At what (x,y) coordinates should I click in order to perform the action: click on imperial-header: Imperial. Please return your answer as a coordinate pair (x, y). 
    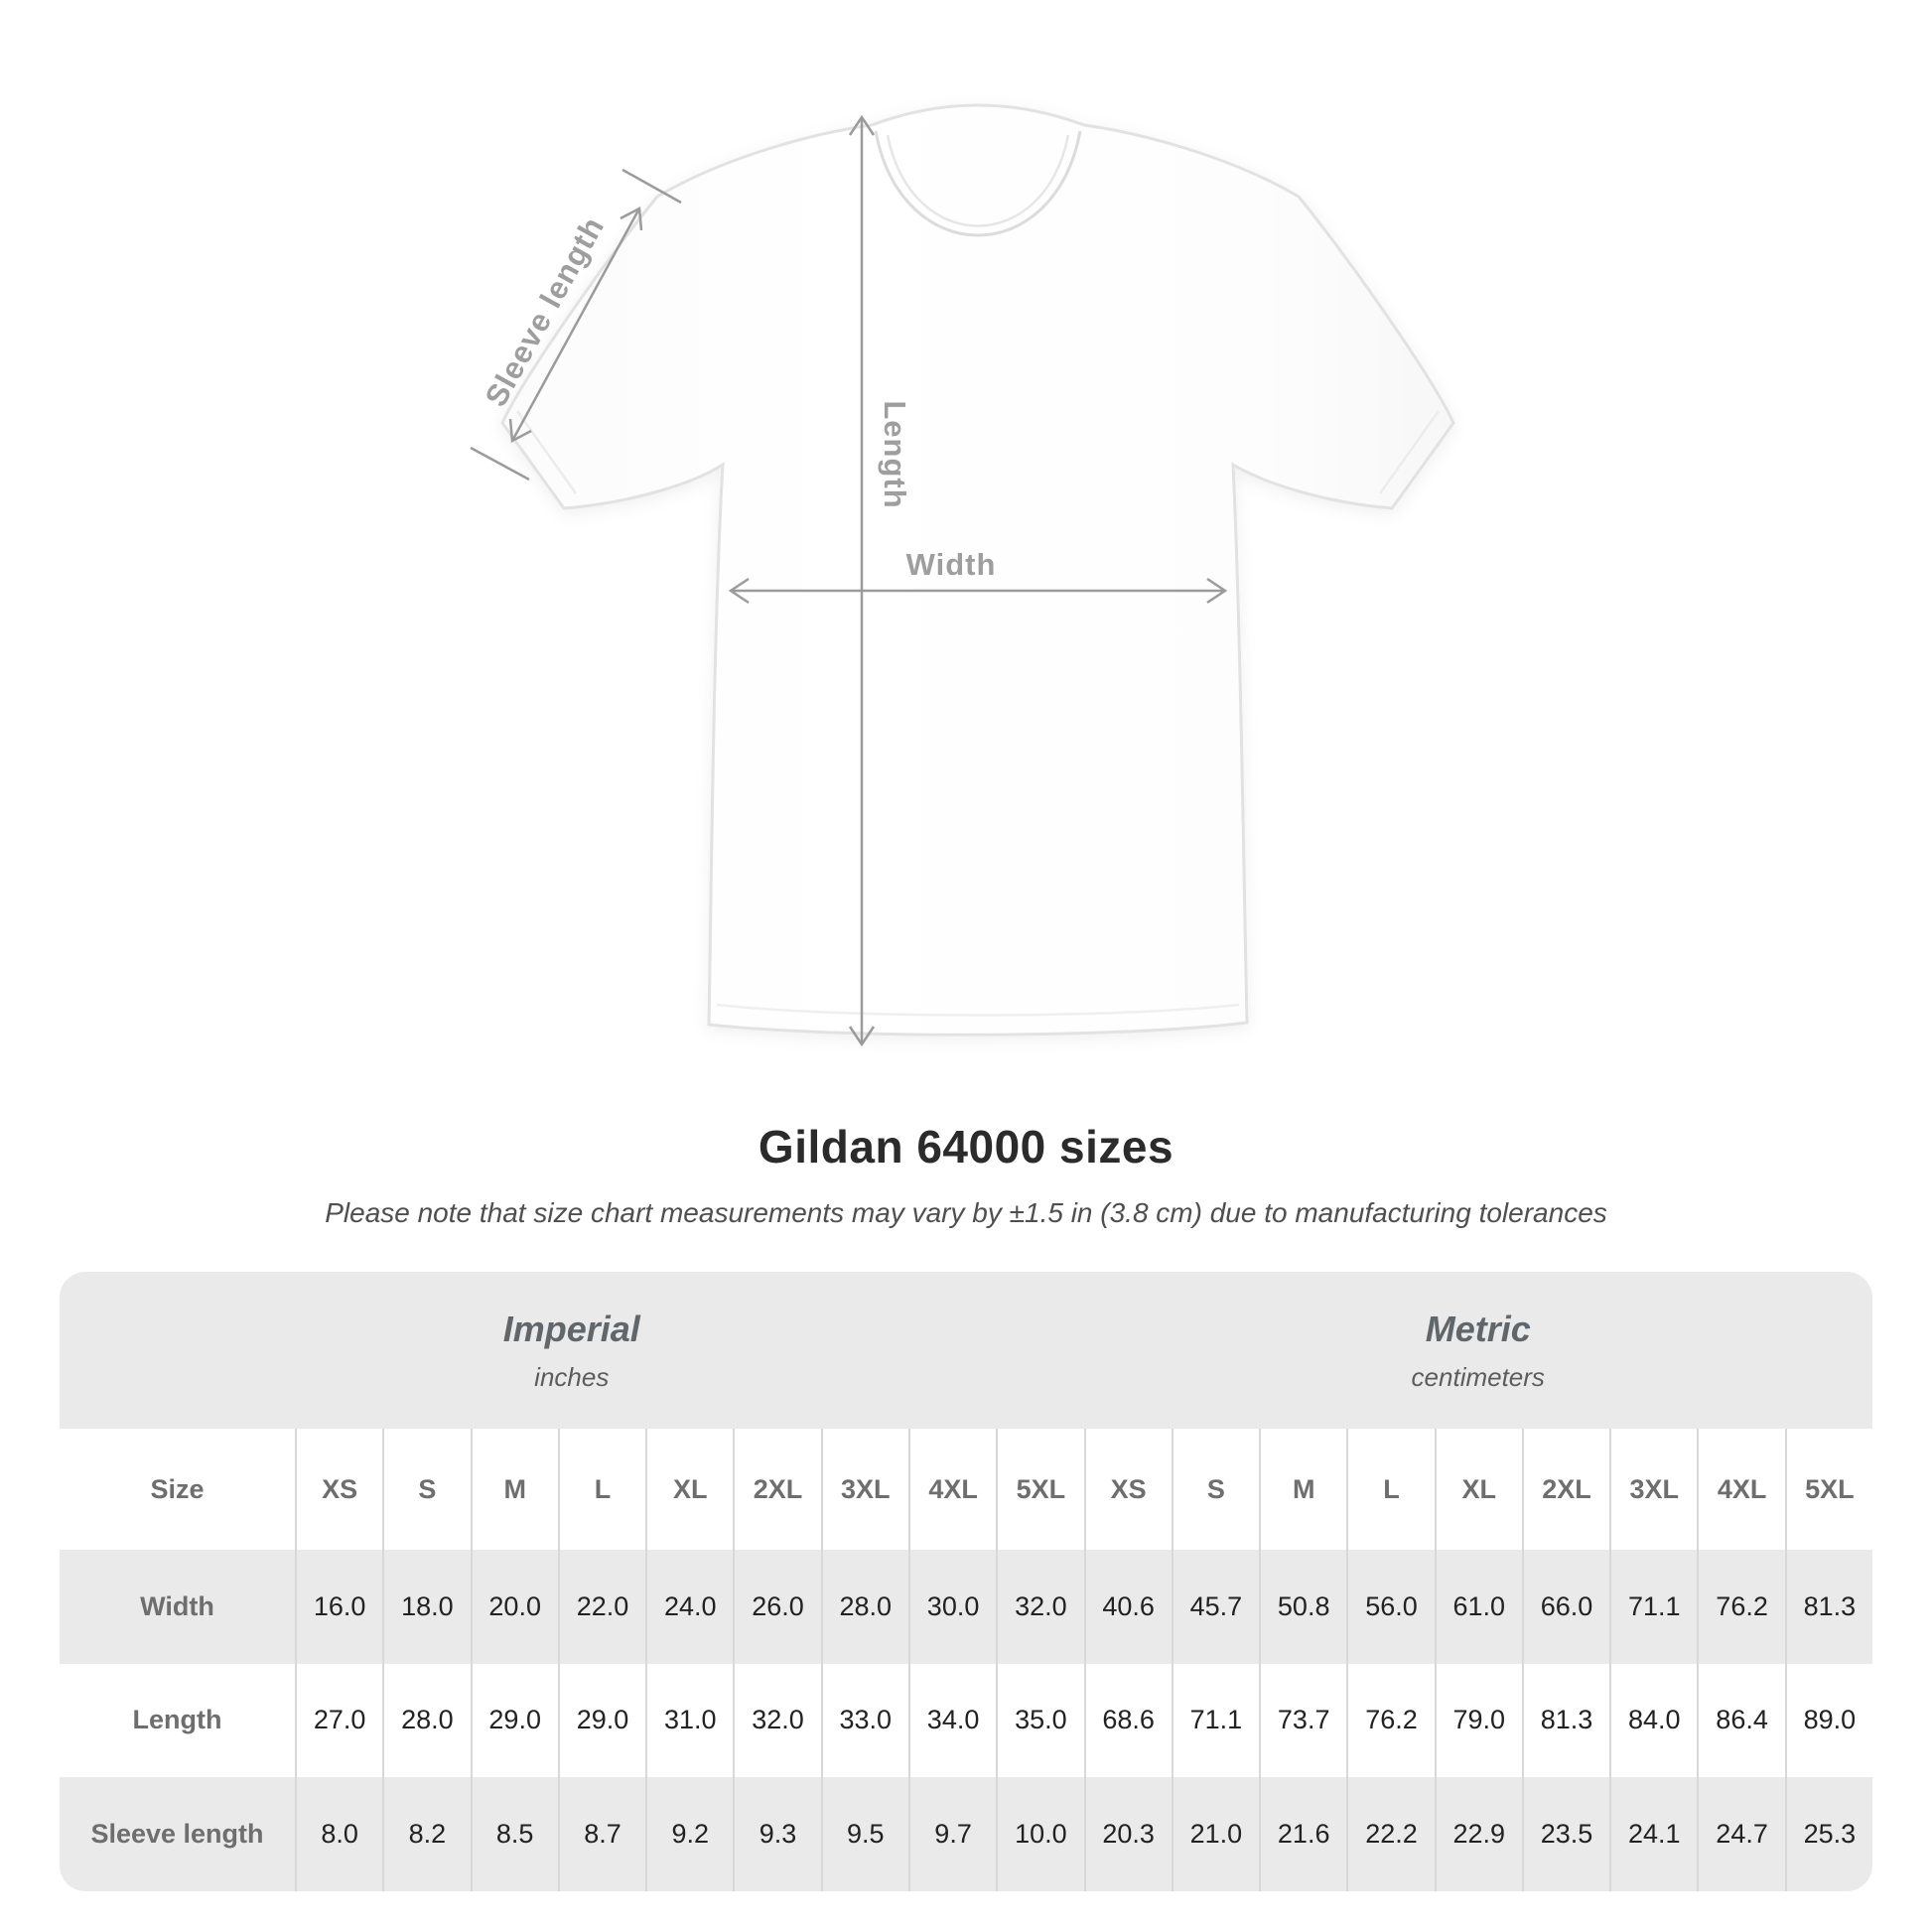
    Looking at the image, I should click on (571, 1329).